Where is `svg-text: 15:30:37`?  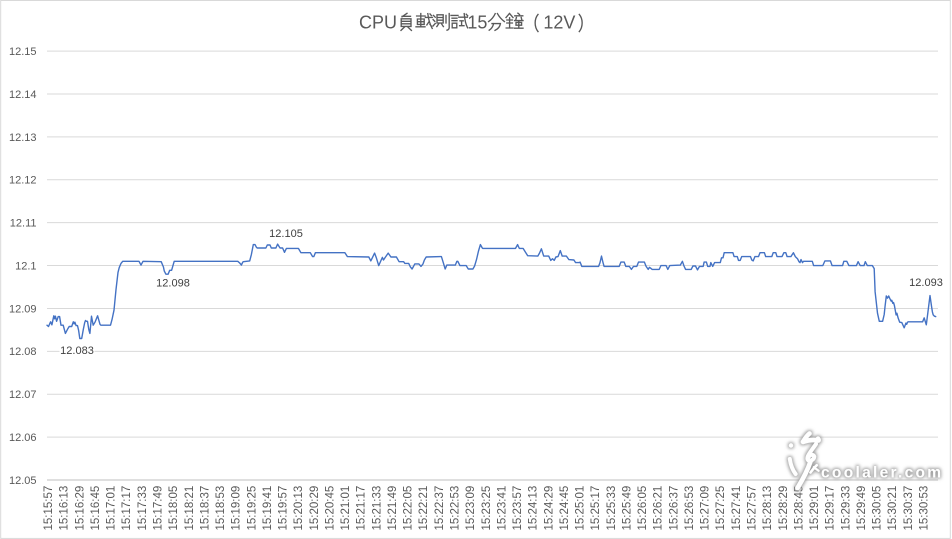 svg-text: 15:30:37 is located at coordinates (909, 508).